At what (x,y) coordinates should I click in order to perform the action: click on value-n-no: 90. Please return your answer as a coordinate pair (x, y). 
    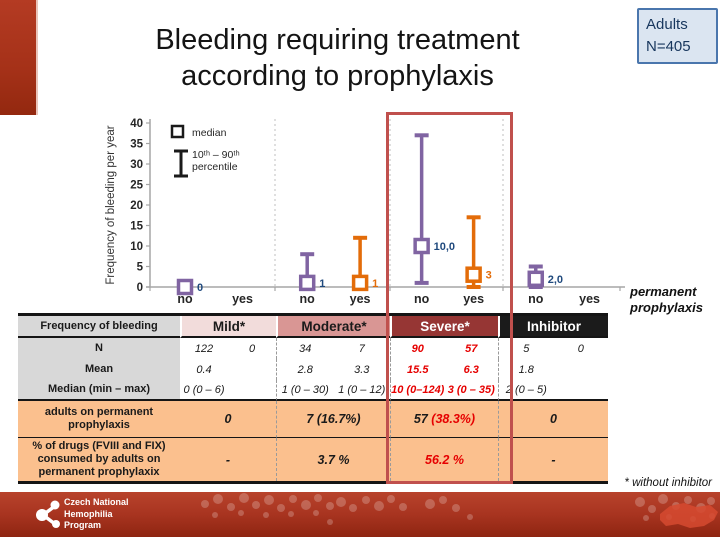
    Looking at the image, I should click on (417, 348).